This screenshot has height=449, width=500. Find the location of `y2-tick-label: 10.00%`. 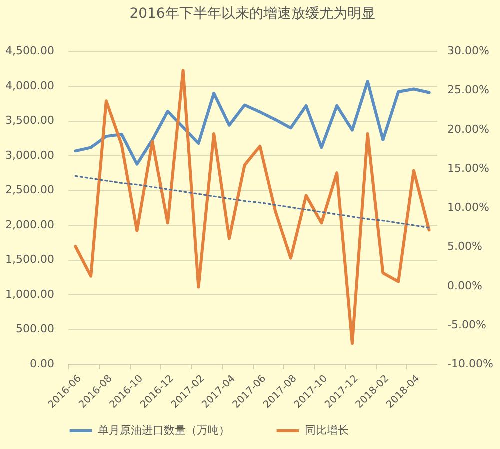

y2-tick-label: 10.00% is located at coordinates (469, 207).